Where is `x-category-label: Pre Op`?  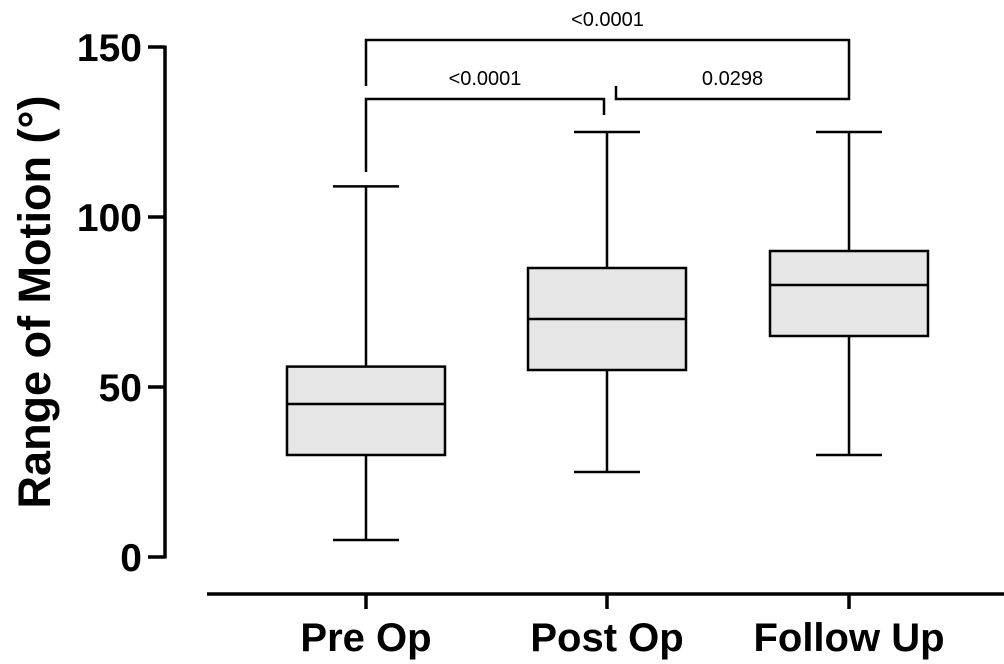 x-category-label: Pre Op is located at coordinates (365, 638).